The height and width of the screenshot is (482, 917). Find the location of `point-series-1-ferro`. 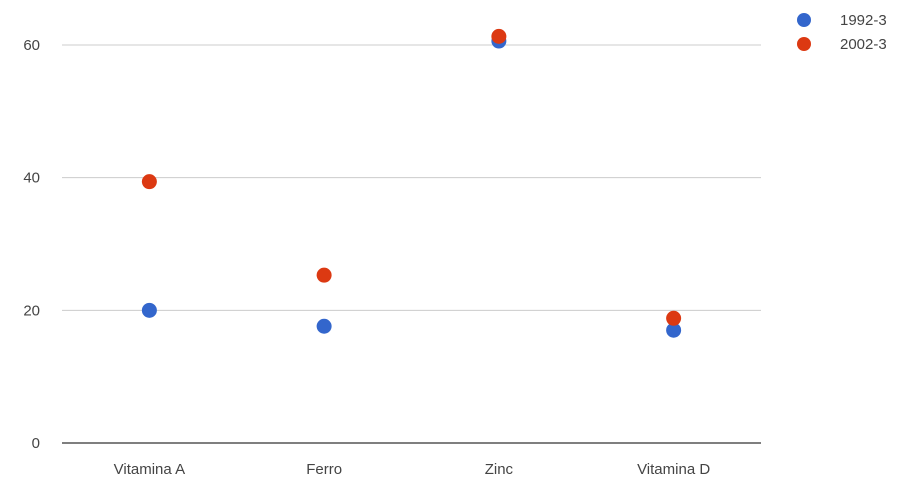

point-series-1-ferro is located at coordinates (324, 326).